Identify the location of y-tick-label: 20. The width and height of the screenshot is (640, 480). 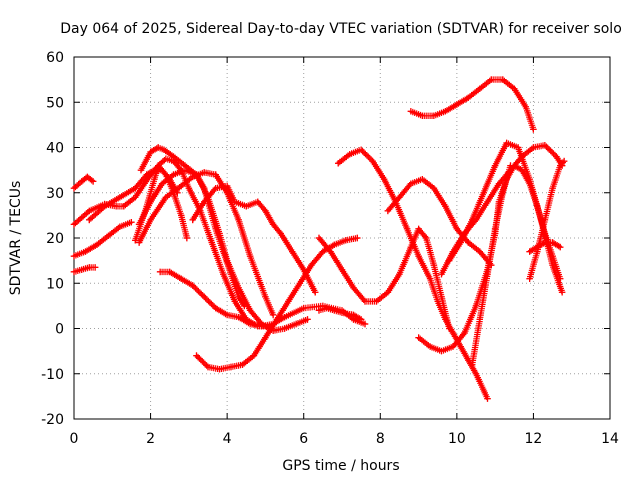
(55, 239).